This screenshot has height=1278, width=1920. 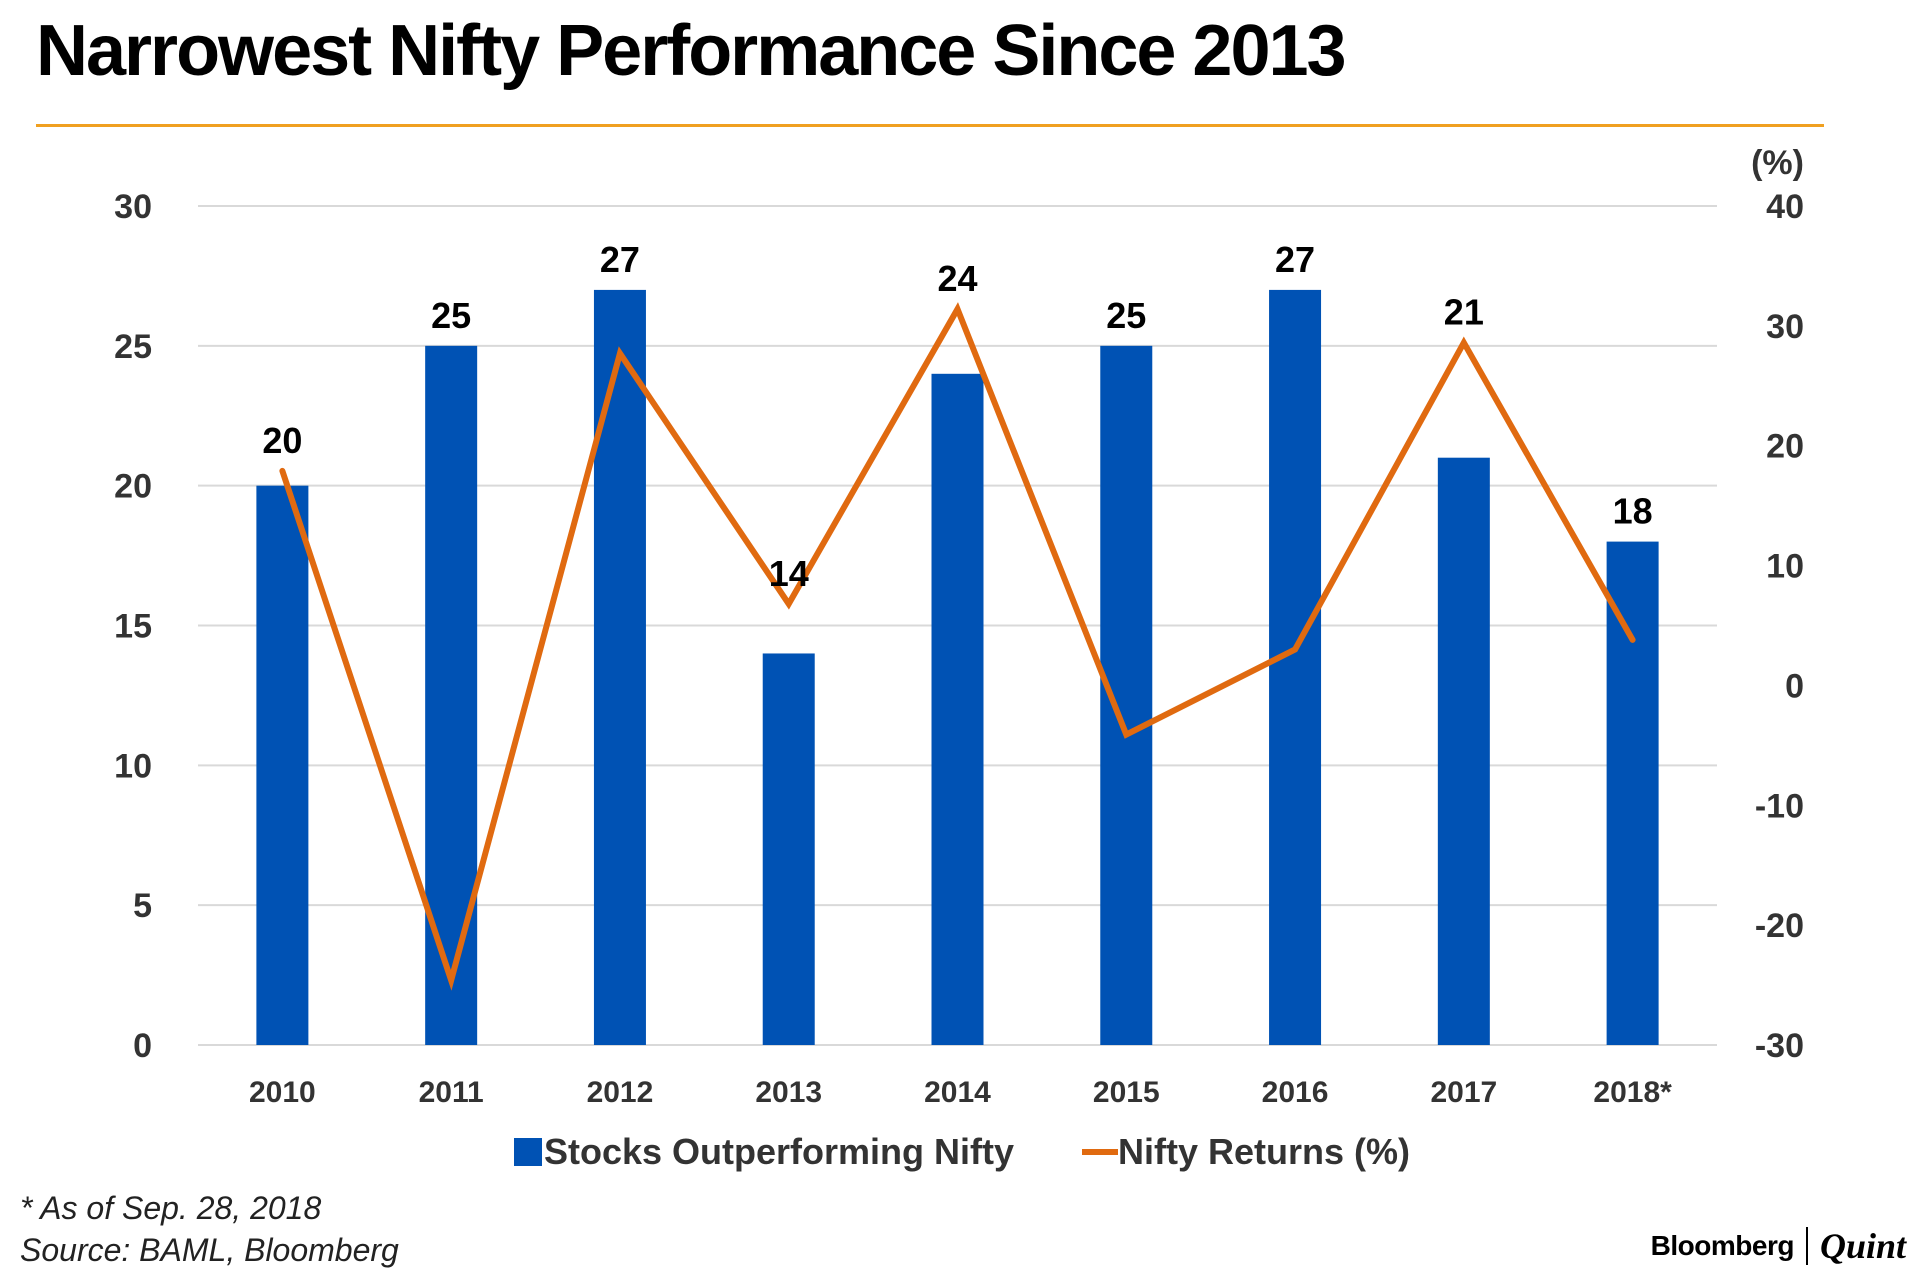 What do you see at coordinates (1633, 511) in the screenshot?
I see `bar-value-label: 18` at bounding box center [1633, 511].